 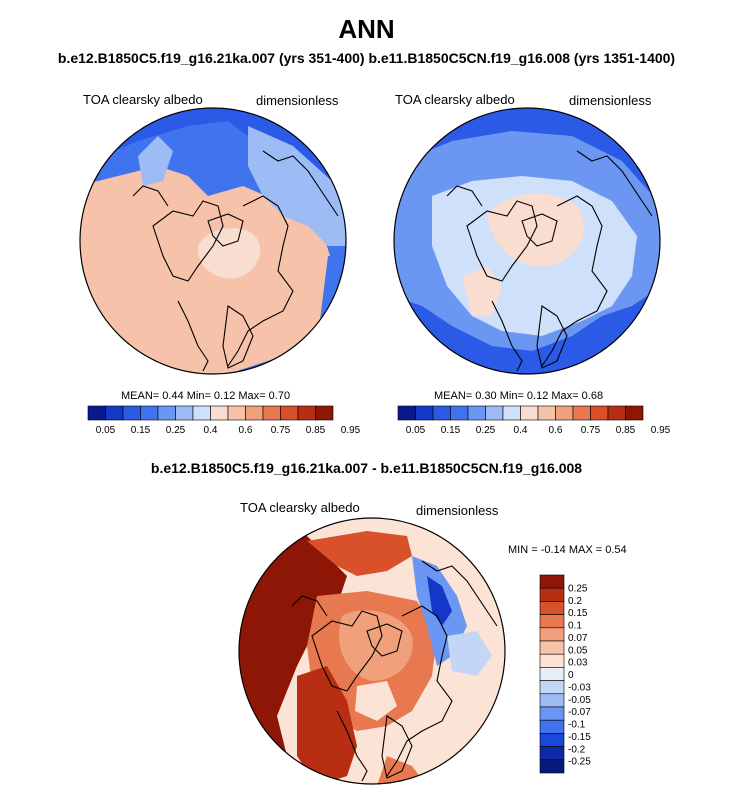 I want to click on panel1-colorbar-tick-label: 0.75, so click(x=281, y=430).